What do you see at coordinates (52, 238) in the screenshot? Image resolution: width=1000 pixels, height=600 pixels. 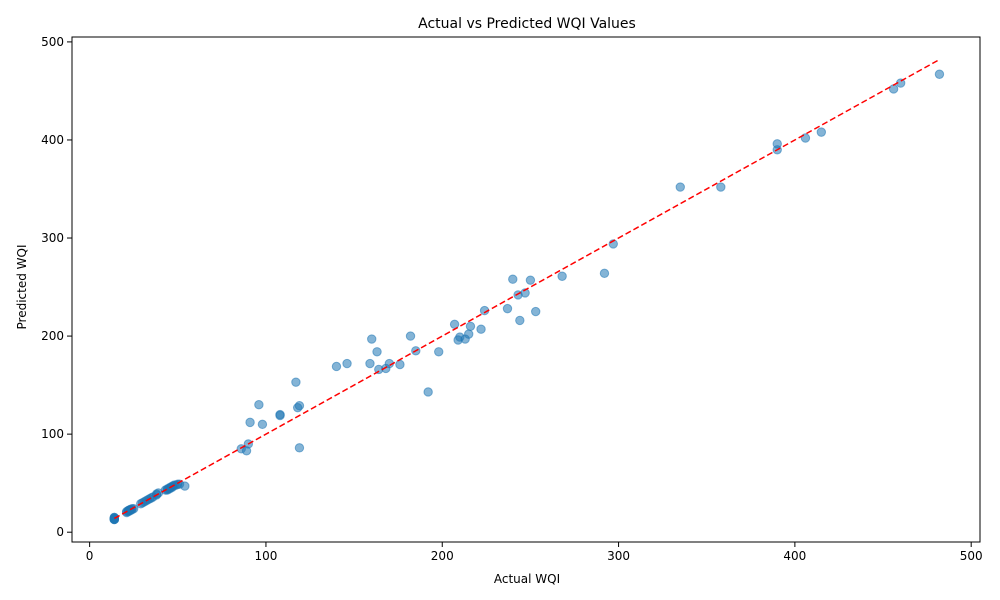 I see `y-tick-label: 300` at bounding box center [52, 238].